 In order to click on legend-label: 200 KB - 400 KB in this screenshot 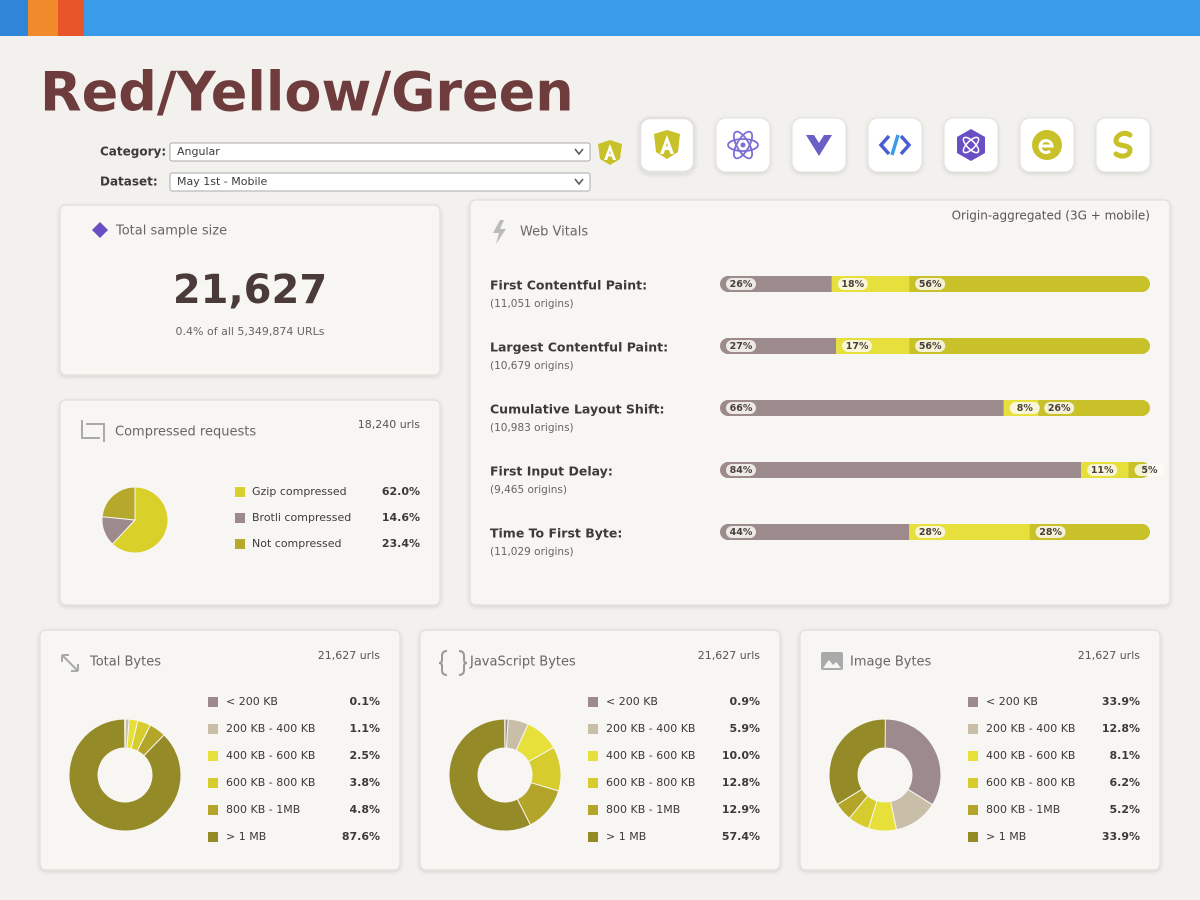, I will do `click(1030, 728)`.